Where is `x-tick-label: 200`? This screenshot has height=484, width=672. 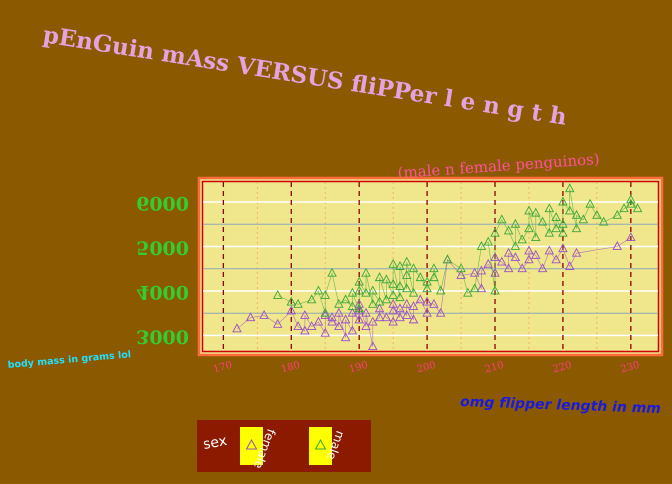 x-tick-label: 200 is located at coordinates (426, 368).